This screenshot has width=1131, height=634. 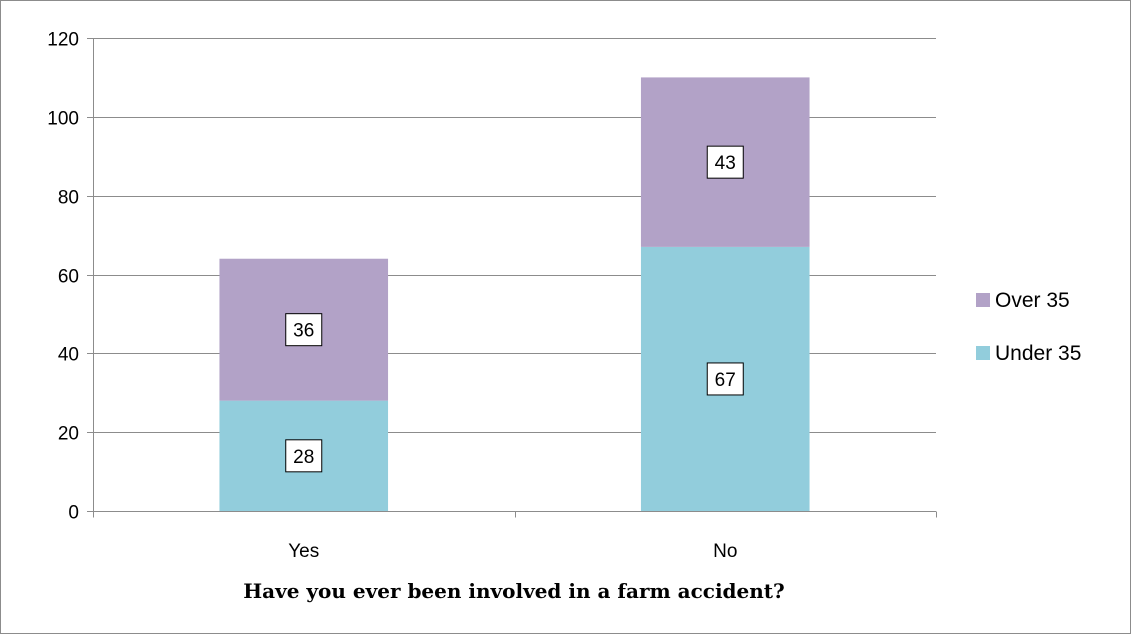 What do you see at coordinates (68, 434) in the screenshot?
I see `y-tick-label: 20` at bounding box center [68, 434].